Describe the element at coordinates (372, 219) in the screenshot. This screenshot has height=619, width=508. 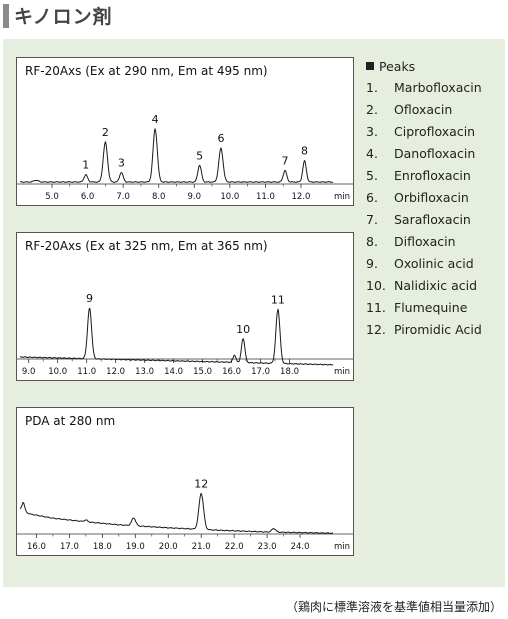
I see `legend-item-number: 7.` at that location.